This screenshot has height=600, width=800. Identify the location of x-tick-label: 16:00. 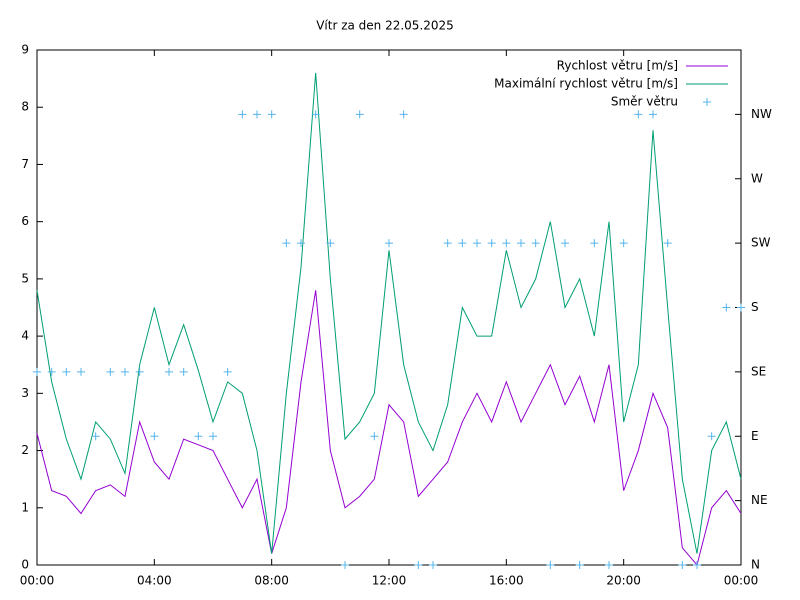
(506, 581).